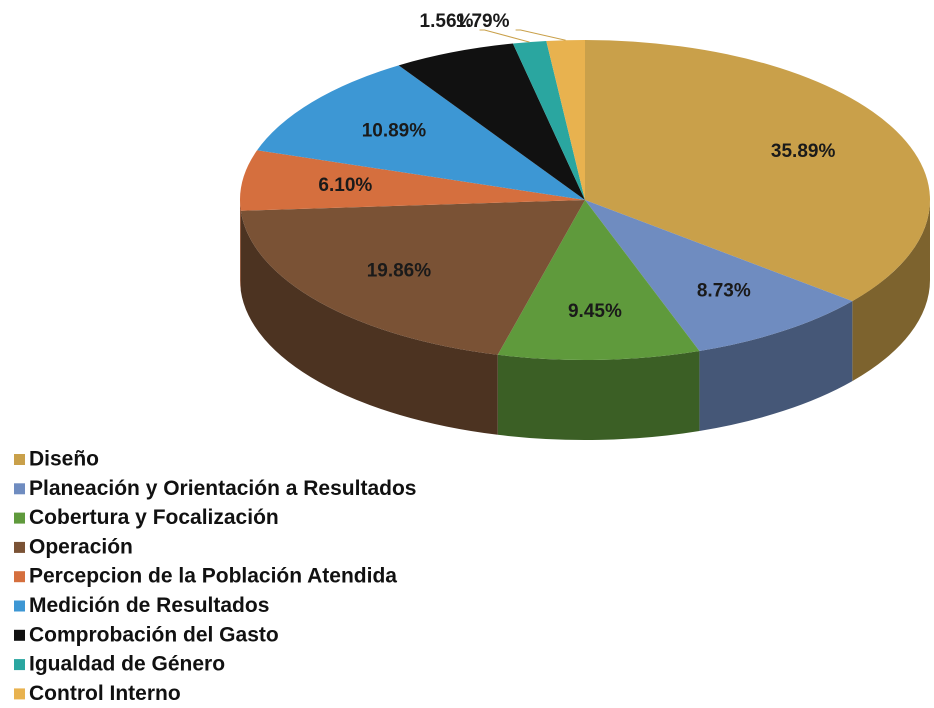 Image resolution: width=934 pixels, height=708 pixels. What do you see at coordinates (105, 693) in the screenshot?
I see `legend-label: Control Interno` at bounding box center [105, 693].